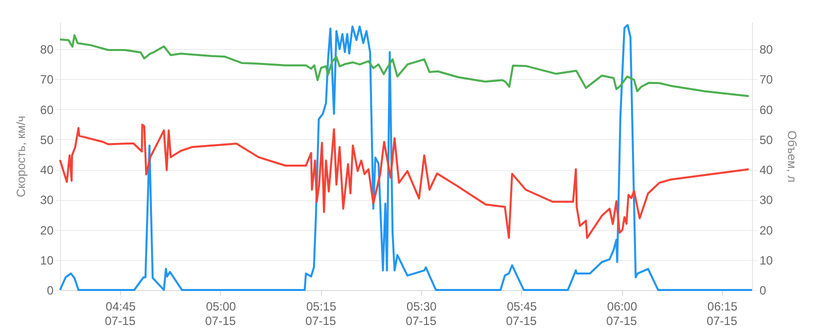 The height and width of the screenshot is (333, 814). What do you see at coordinates (722, 307) in the screenshot?
I see `x-tick-label: 06:15` at bounding box center [722, 307].